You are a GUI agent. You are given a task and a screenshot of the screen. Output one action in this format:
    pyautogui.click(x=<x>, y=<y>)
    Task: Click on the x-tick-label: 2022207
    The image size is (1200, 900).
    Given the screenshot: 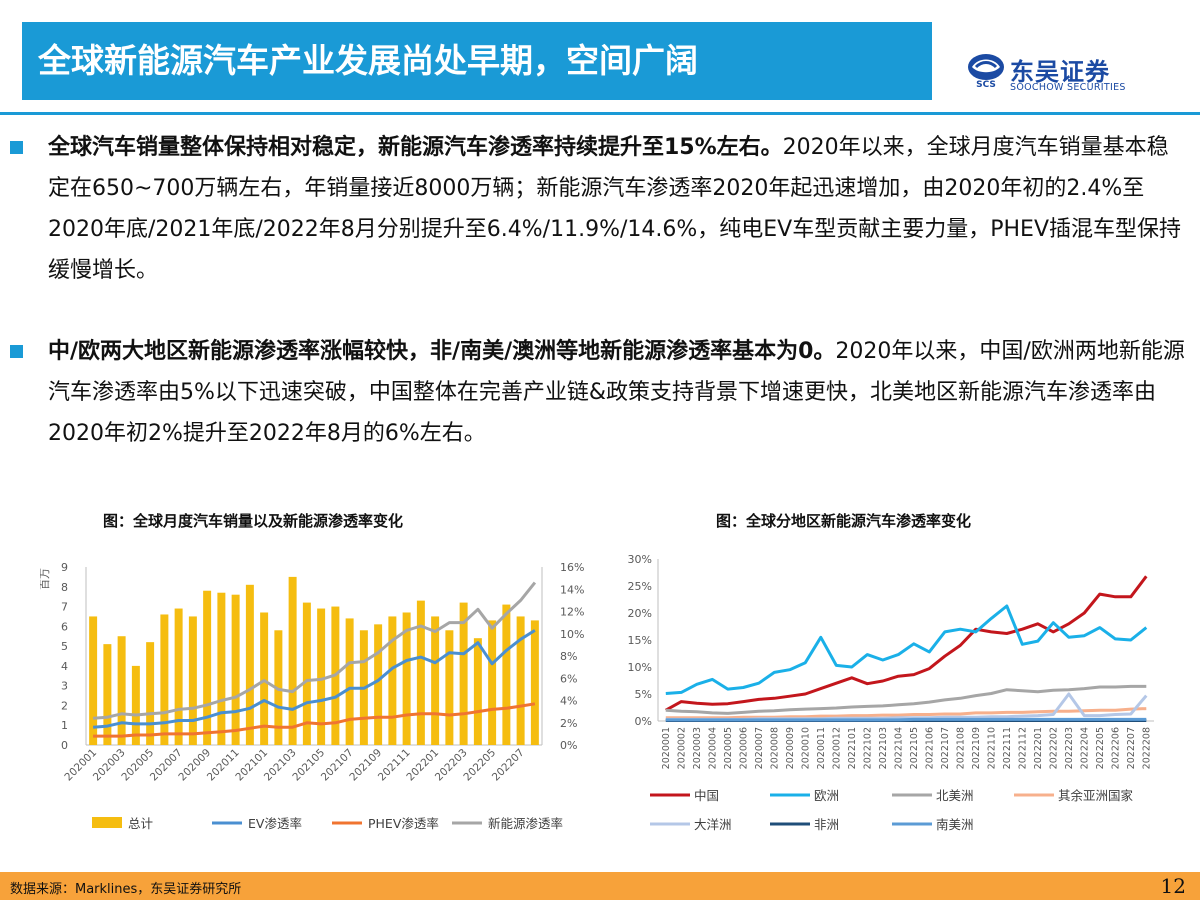 What is the action you would take?
    pyautogui.click(x=1131, y=748)
    